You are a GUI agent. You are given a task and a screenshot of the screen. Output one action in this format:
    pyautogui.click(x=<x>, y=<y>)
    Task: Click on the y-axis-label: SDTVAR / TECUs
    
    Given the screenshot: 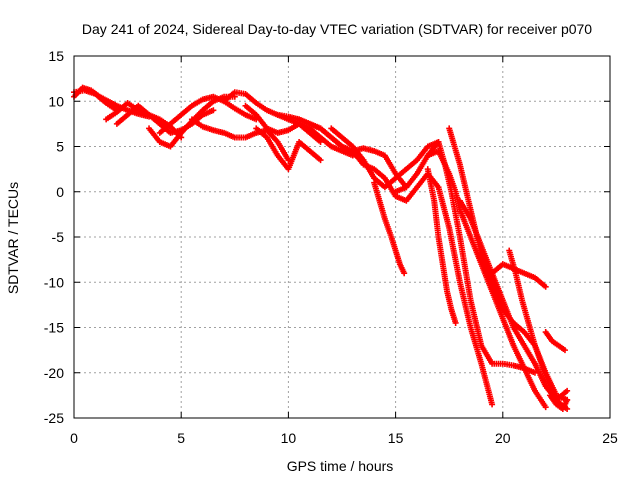 What is the action you would take?
    pyautogui.click(x=13, y=238)
    